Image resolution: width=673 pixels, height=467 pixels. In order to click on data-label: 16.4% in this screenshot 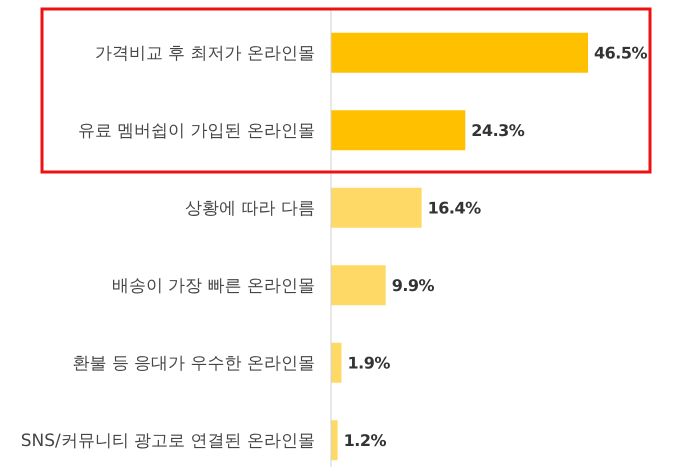, I will do `click(455, 208)`.